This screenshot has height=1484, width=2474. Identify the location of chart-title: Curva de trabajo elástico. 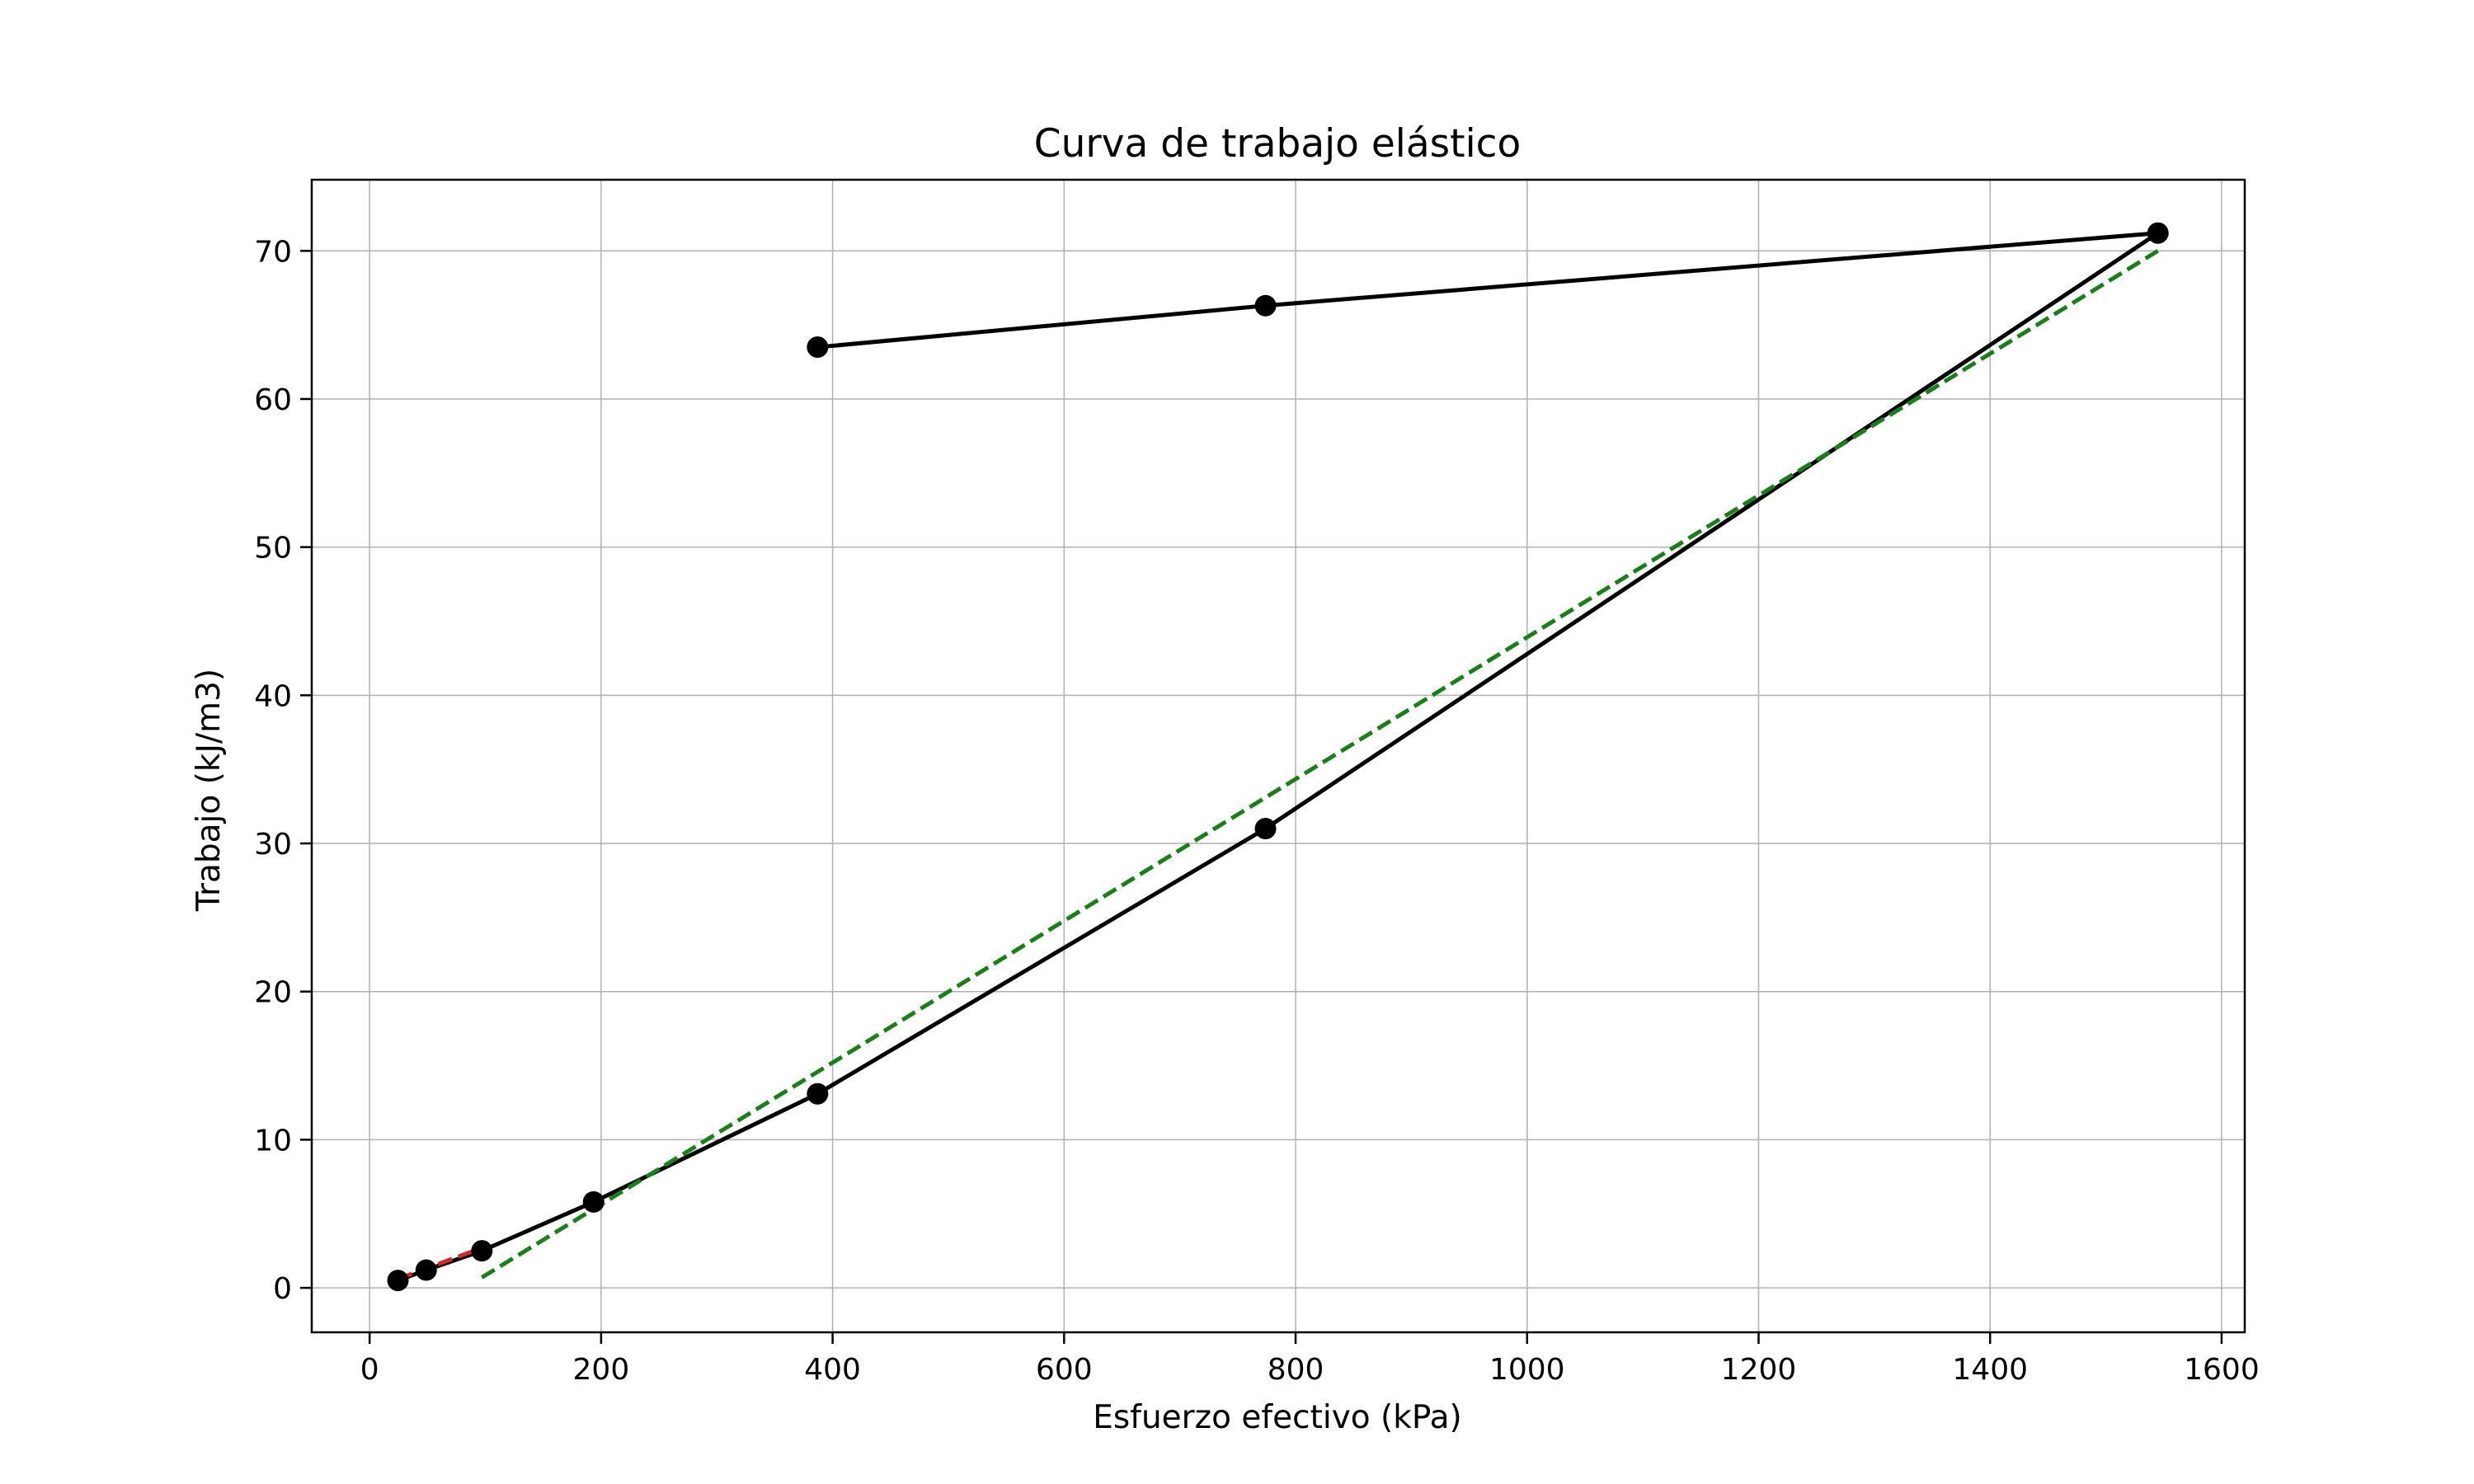
(1277, 144).